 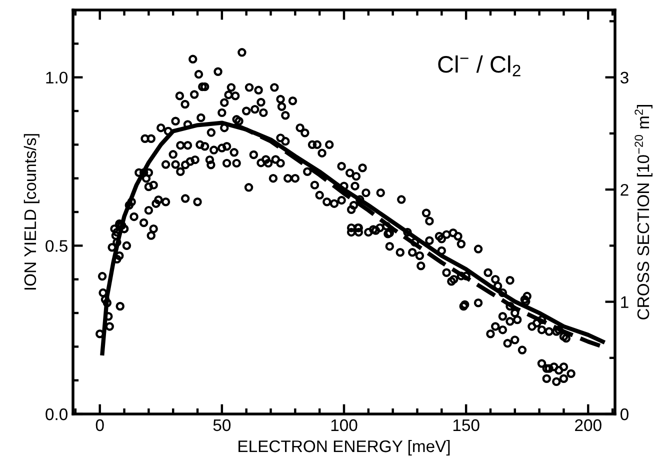 What do you see at coordinates (344, 448) in the screenshot?
I see `x-axis-title: ELECTRON ENERGY [meV]` at bounding box center [344, 448].